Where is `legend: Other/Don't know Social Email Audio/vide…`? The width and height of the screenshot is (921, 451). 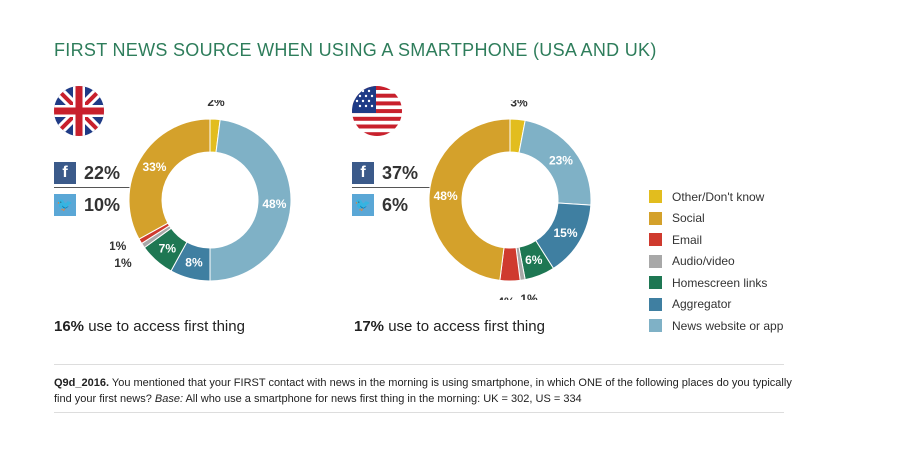 legend: Other/Don't know Social Email Audio/vide… is located at coordinates (716, 261).